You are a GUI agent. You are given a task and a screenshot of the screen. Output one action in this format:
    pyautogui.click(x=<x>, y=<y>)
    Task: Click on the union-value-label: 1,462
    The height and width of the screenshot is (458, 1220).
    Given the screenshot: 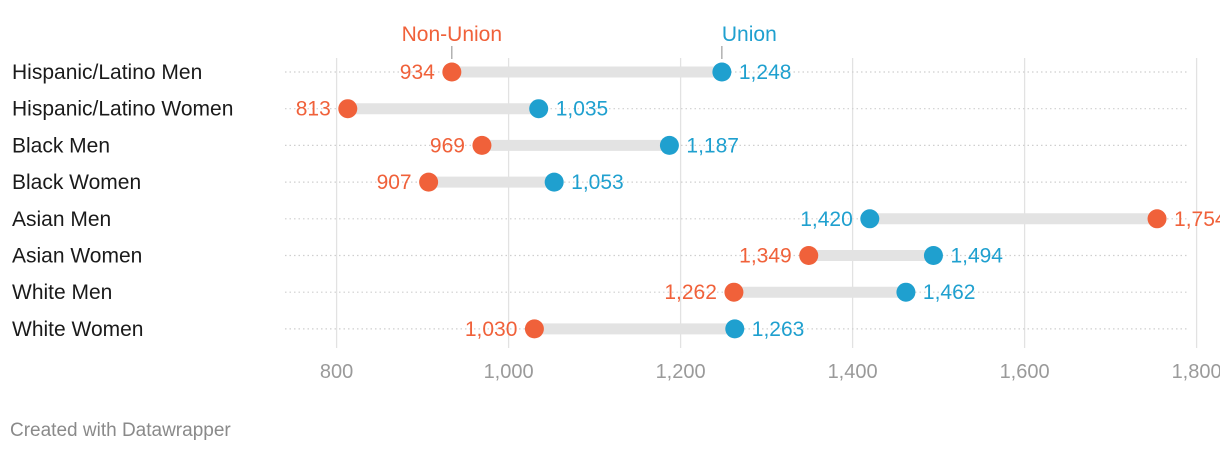 What is the action you would take?
    pyautogui.click(x=949, y=292)
    